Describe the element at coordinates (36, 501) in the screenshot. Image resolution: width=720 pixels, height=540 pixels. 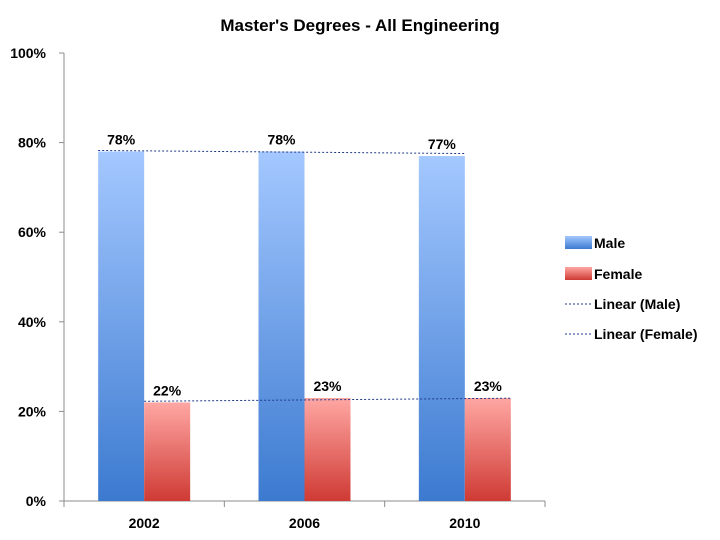
I see `y-tick-label: 0%` at that location.